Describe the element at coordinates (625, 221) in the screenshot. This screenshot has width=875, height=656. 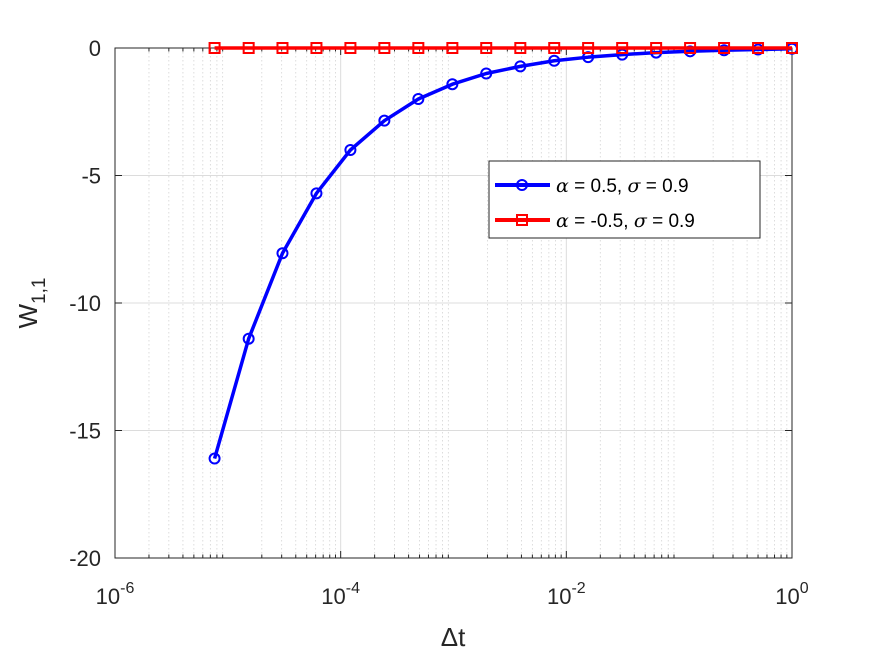
I see `legend-entry-alpha-neg-0.5: α = -0.5, σ = 0.9` at that location.